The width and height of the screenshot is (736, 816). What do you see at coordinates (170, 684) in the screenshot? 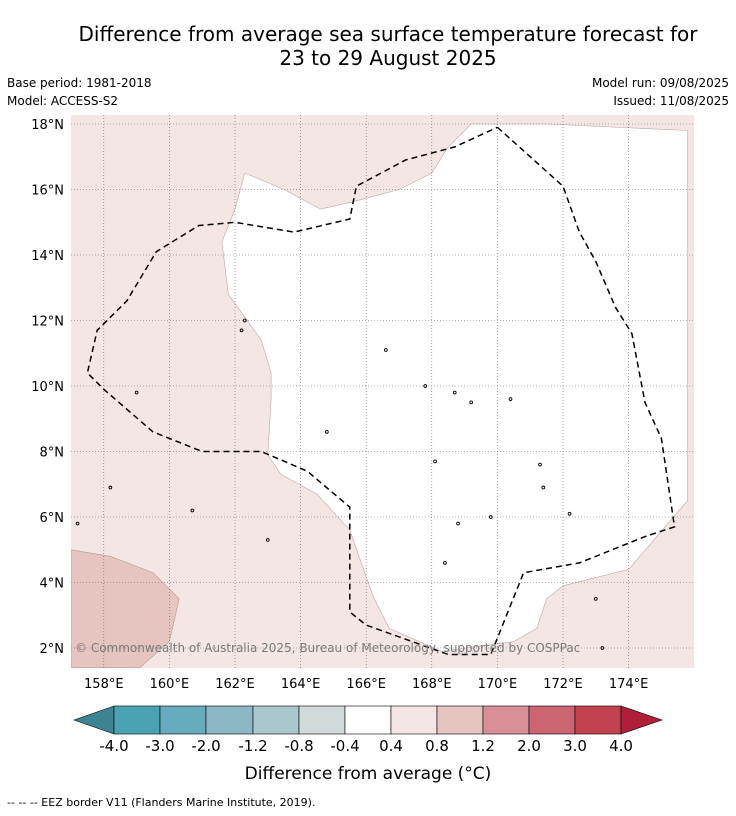
I see `lon-tick-label: 160°E` at bounding box center [170, 684].